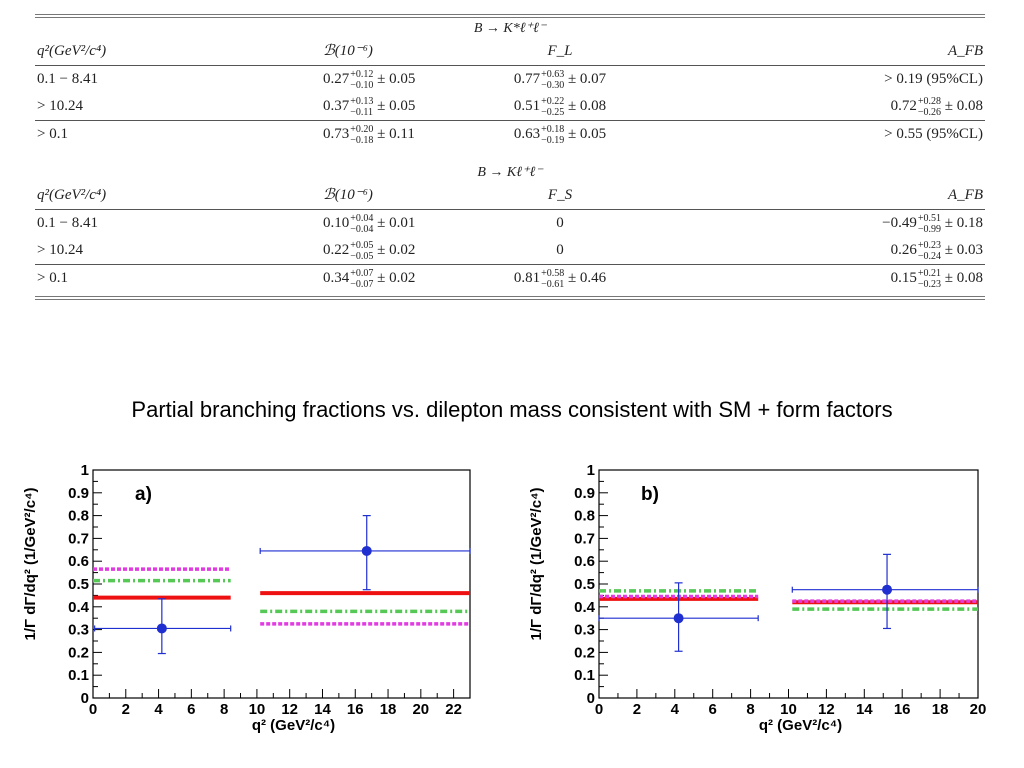 The height and width of the screenshot is (768, 1024). I want to click on error-up: +0.23, so click(929, 245).